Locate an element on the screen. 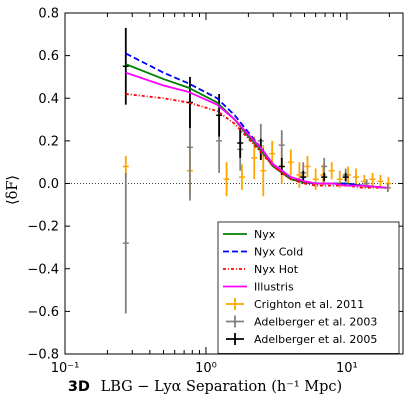  legend-label-1: Nyx Cold is located at coordinates (278, 252).